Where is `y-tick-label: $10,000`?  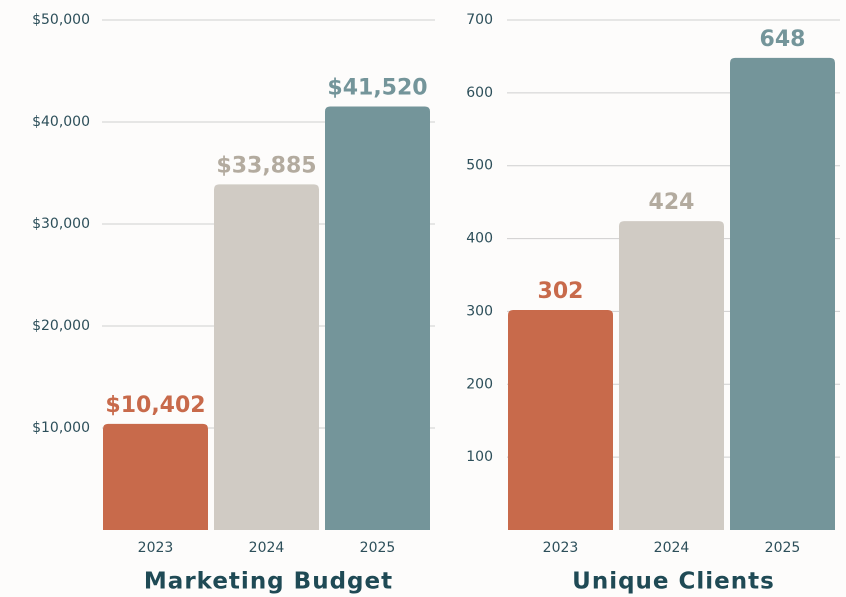 y-tick-label: $10,000 is located at coordinates (61, 428).